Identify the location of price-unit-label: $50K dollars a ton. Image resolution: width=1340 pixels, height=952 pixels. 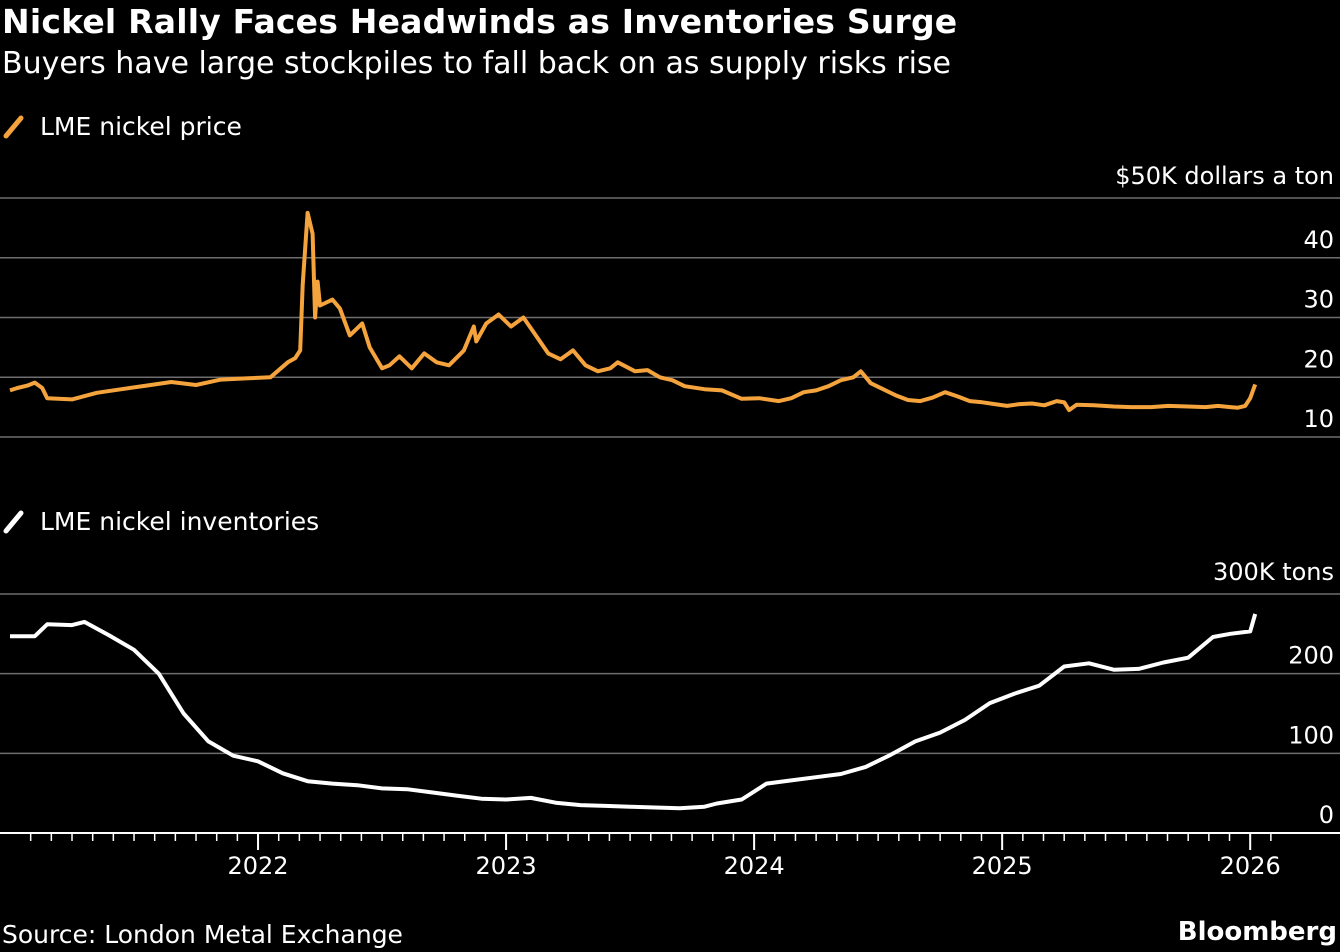
(1224, 176).